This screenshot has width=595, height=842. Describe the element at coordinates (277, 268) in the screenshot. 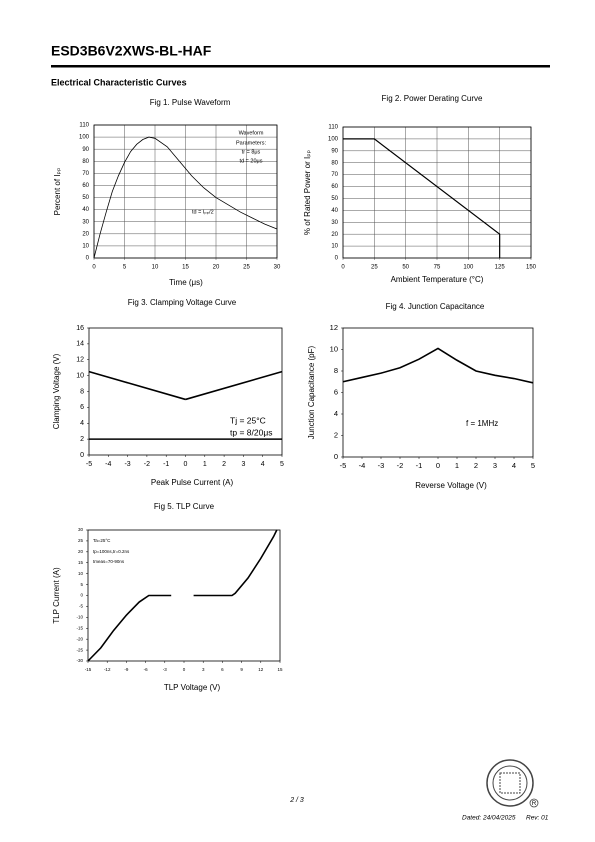

I see `x-tick-label: 30` at that location.